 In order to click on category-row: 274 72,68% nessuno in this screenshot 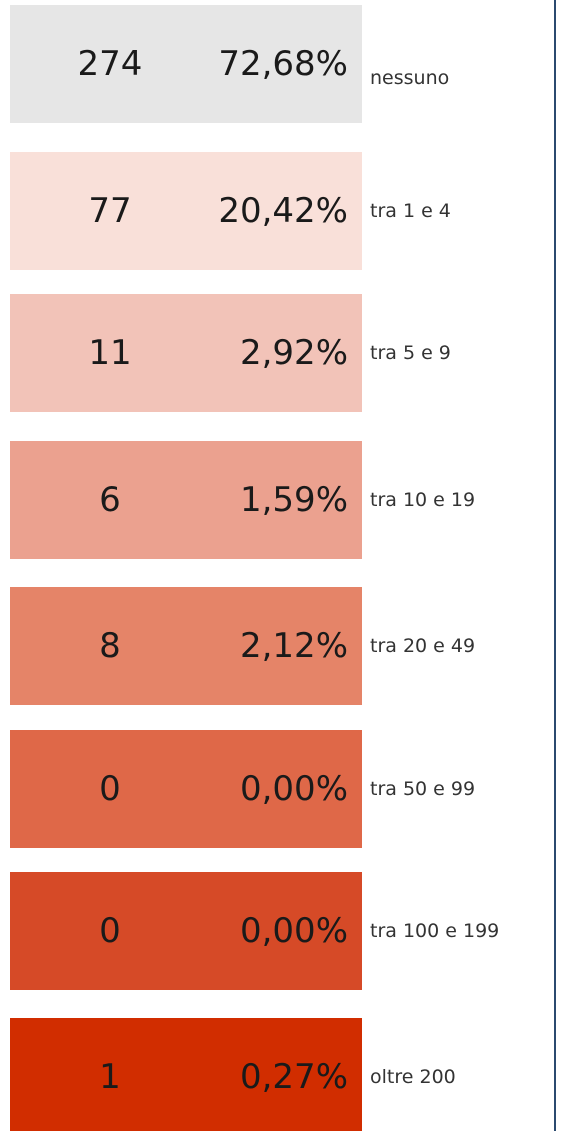, I will do `click(229, 64)`.